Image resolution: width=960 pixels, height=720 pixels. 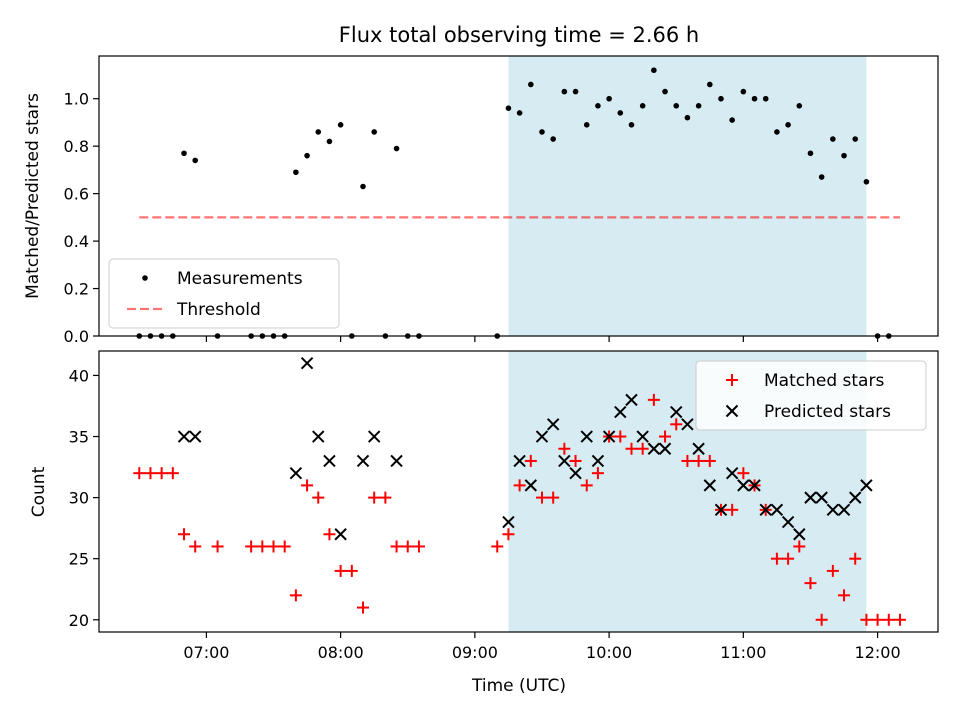 I want to click on x-tick-label: 07:00, so click(x=206, y=652).